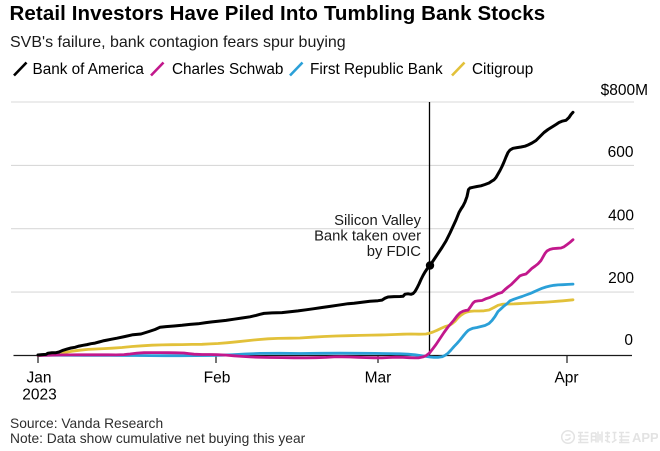 The height and width of the screenshot is (451, 660). Describe the element at coordinates (378, 378) in the screenshot. I see `svg-text: Mar` at that location.